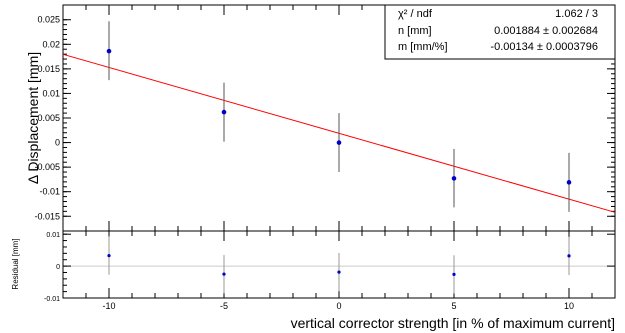  What do you see at coordinates (339, 265) in the screenshot?
I see `residual-data-points` at bounding box center [339, 265].